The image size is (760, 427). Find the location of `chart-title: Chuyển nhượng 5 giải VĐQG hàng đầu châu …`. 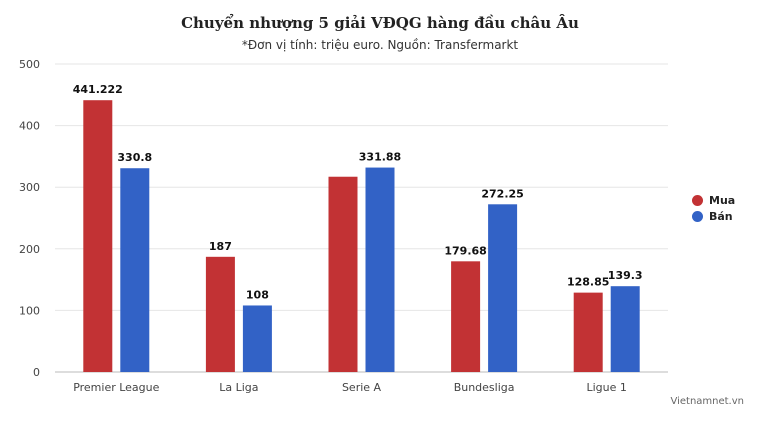

chart-title: Chuyển nhượng 5 giải VĐQG hàng đầu châu … is located at coordinates (380, 23).